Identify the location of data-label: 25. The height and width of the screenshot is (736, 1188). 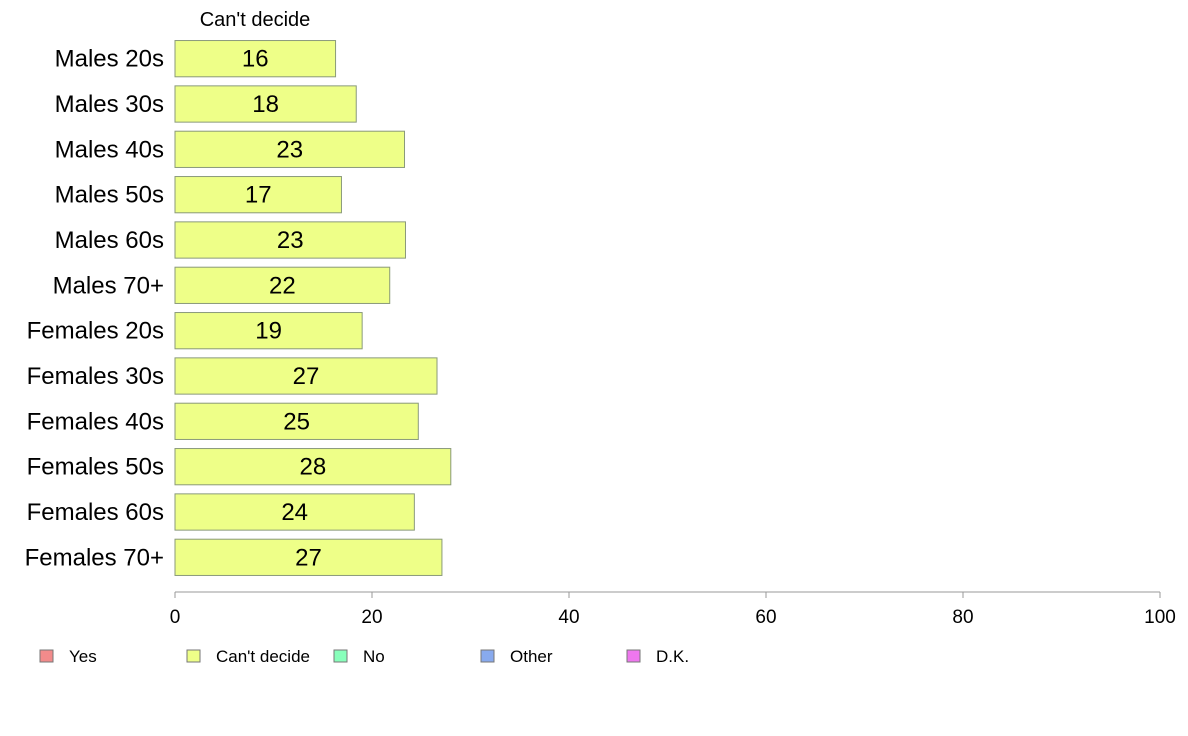
(296, 421).